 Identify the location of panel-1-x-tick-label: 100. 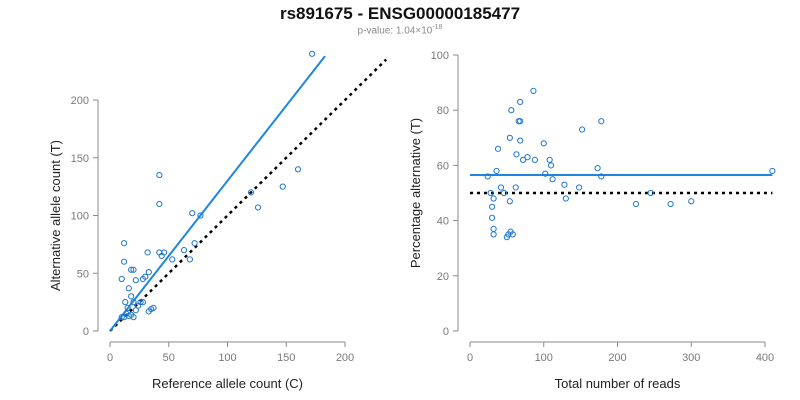
(227, 358).